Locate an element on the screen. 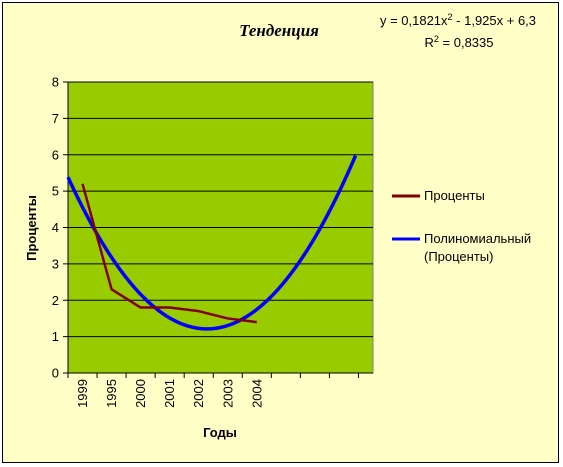  y-tick-label: 4 is located at coordinates (55, 227).